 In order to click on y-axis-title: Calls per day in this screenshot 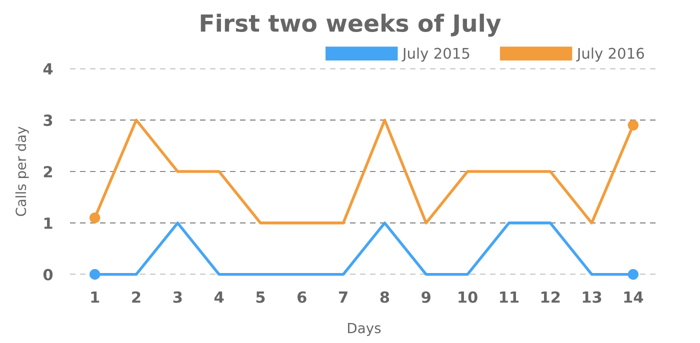, I will do `click(22, 171)`.